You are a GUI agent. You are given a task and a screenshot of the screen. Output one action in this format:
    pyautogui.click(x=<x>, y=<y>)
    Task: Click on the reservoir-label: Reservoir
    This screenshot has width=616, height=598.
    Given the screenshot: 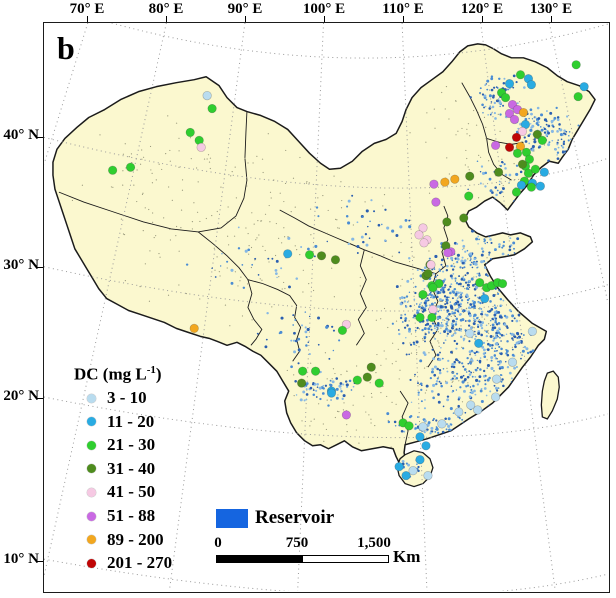 What is the action you would take?
    pyautogui.click(x=295, y=517)
    